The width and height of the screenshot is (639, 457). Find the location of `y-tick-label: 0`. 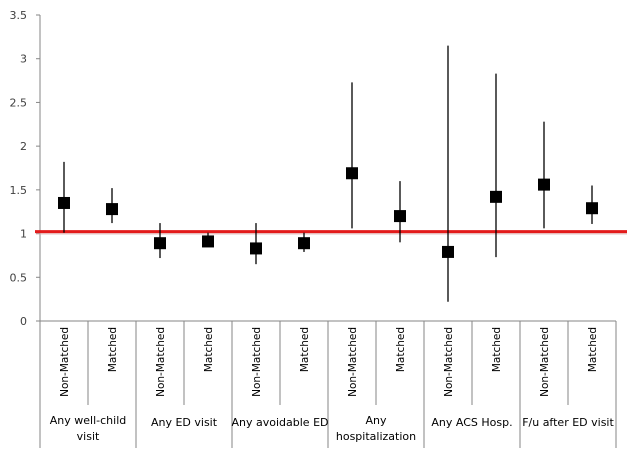

y-tick-label: 0 is located at coordinates (23, 321).